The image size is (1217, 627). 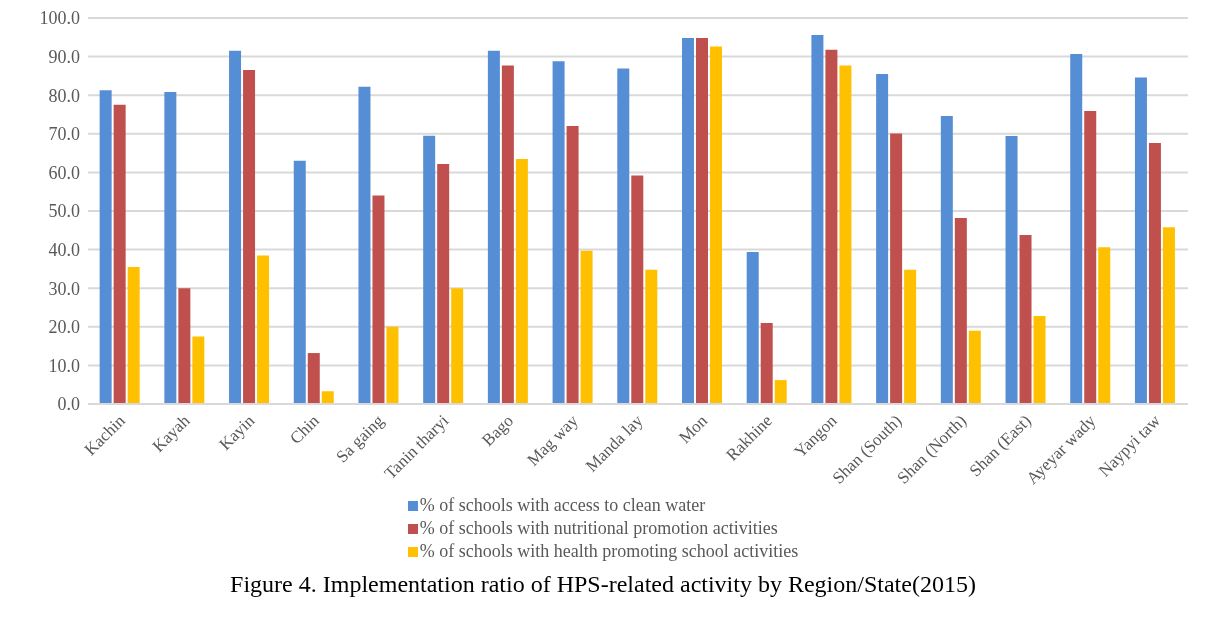 I want to click on y-tick-label: 20.0, so click(x=64, y=327).